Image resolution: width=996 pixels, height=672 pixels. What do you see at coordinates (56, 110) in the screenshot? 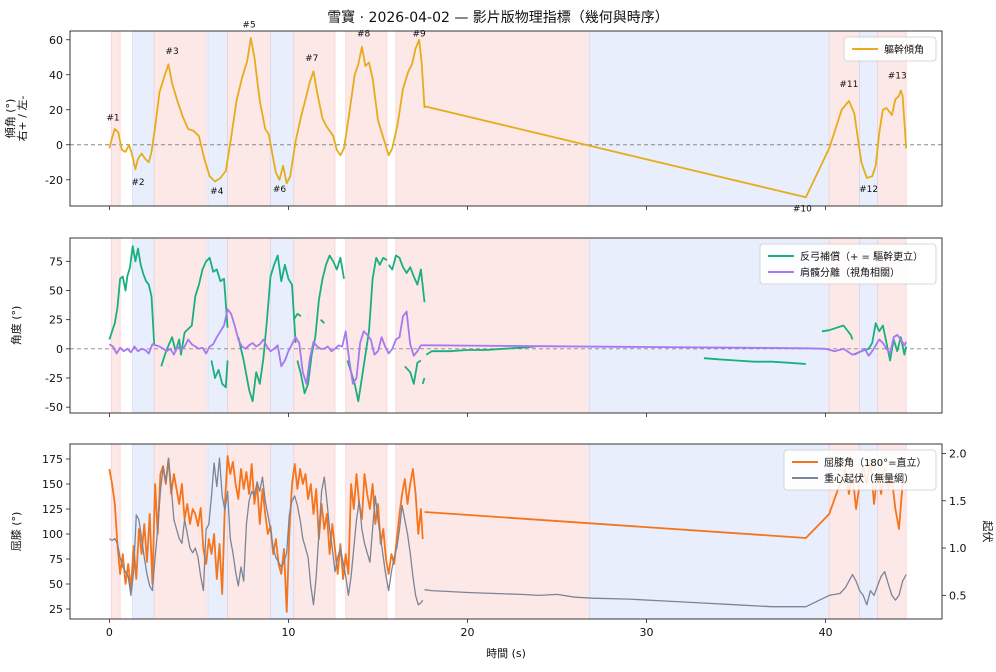
I see `y-tick-label: 20` at bounding box center [56, 110].